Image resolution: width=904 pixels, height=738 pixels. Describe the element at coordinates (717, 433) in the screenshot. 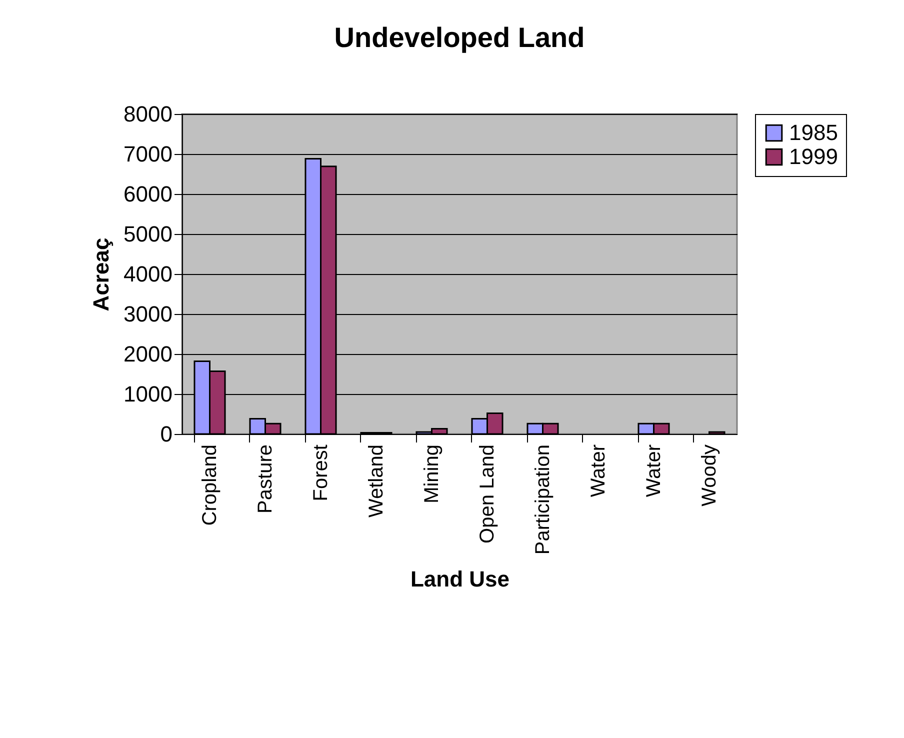

I see `bar` at that location.